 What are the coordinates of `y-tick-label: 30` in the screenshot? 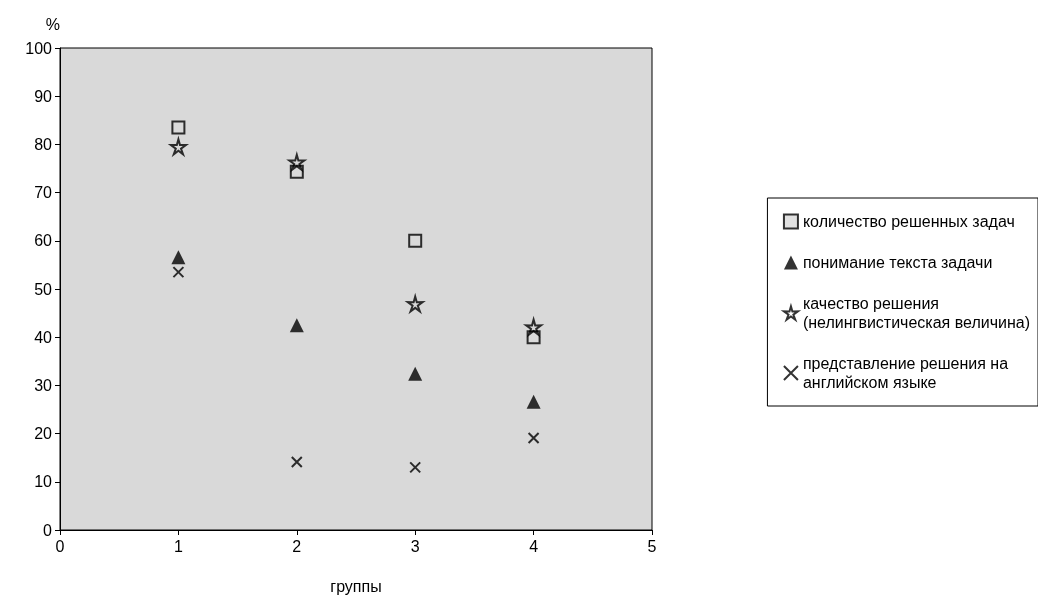 It's located at (43, 385).